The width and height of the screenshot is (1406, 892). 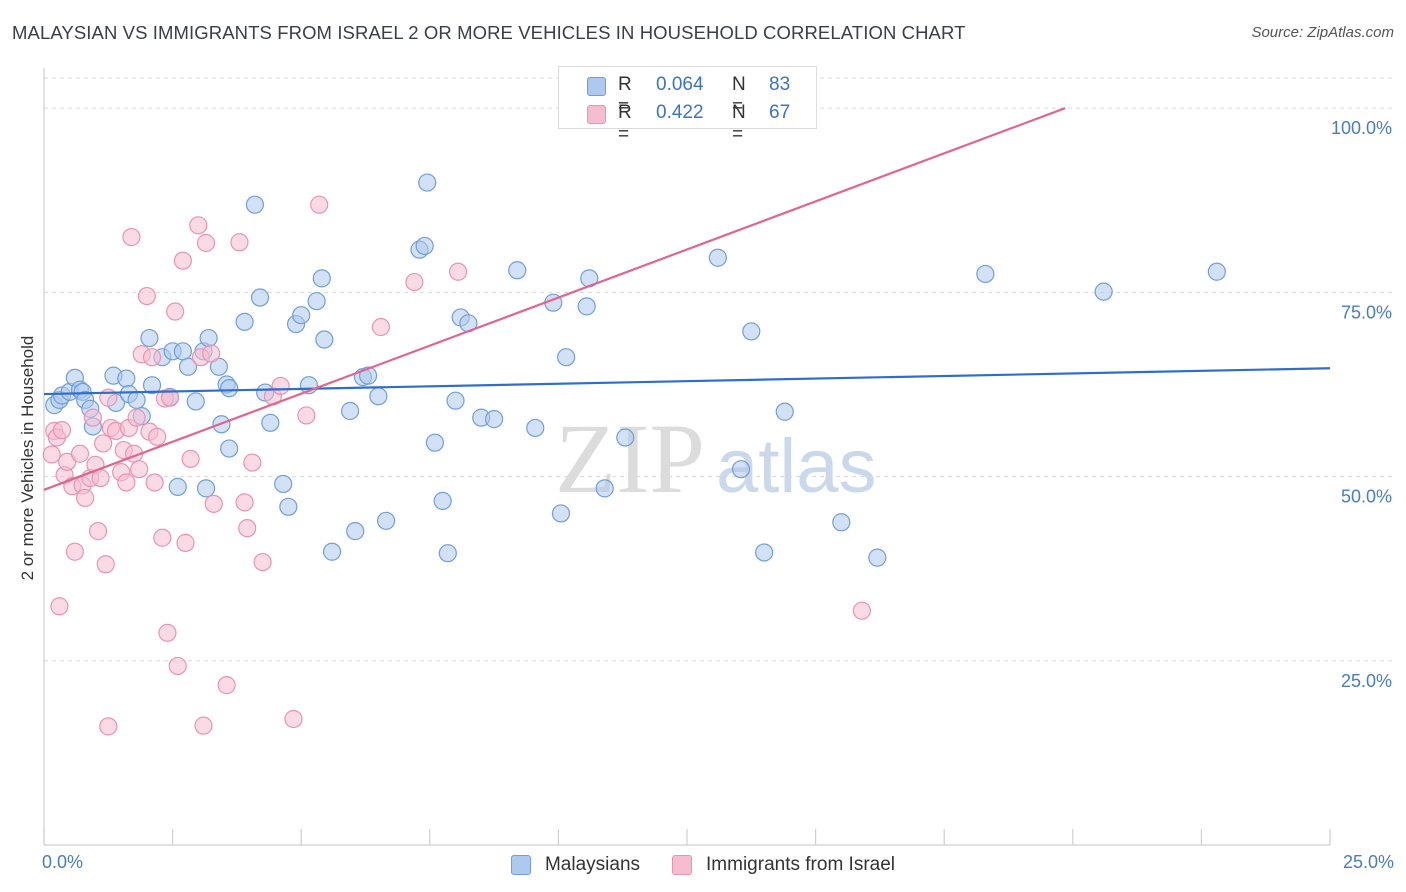 I want to click on stats-n-label: N =, so click(x=739, y=95).